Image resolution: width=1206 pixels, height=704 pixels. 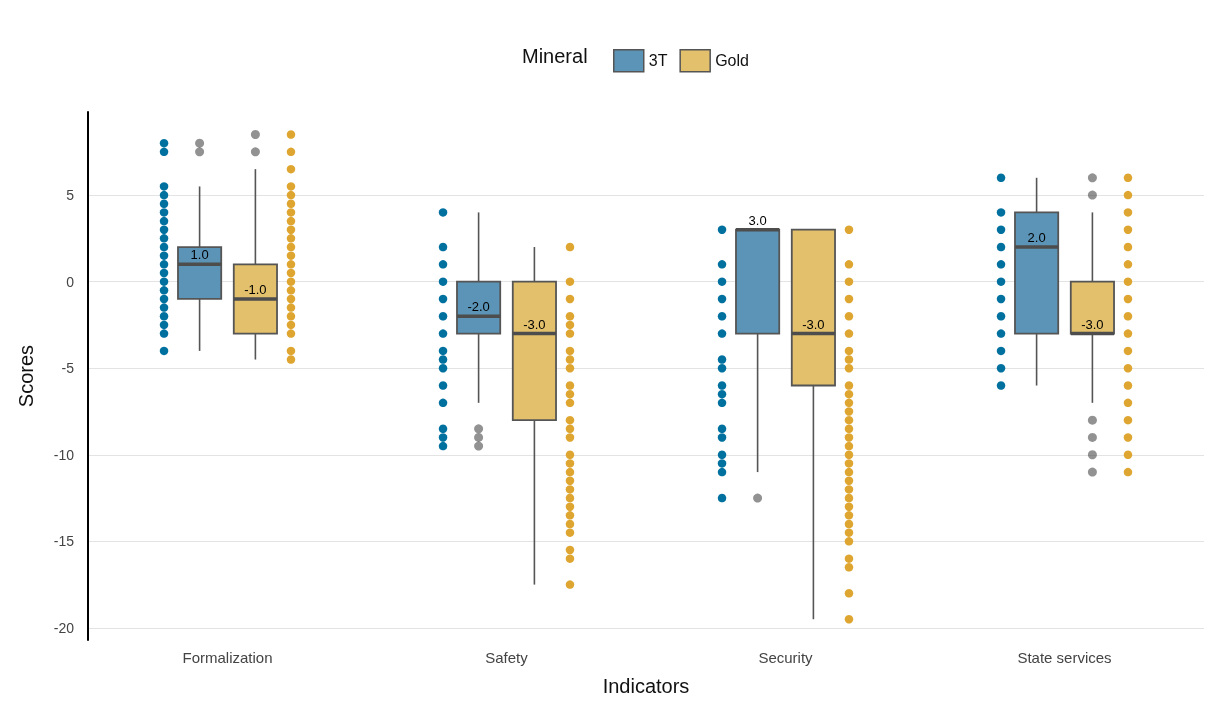 What do you see at coordinates (786, 657) in the screenshot?
I see `x-tick-label: Security` at bounding box center [786, 657].